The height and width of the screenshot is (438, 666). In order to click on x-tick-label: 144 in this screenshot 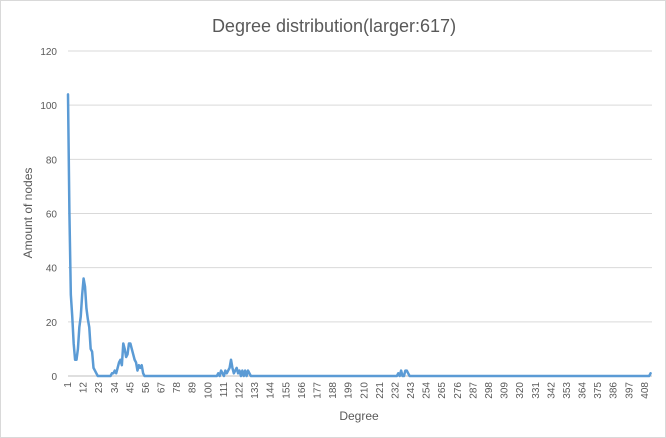, I will do `click(271, 390)`.